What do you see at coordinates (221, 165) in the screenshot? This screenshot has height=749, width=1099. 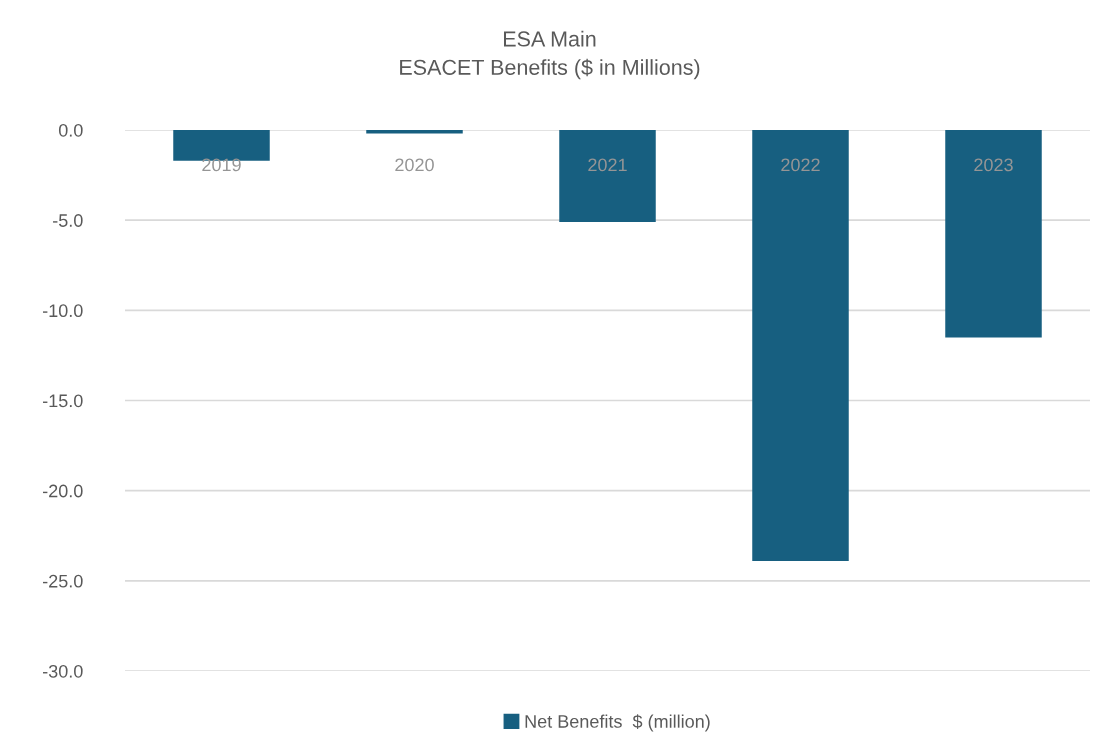 I see `x-tick-label: 2019` at bounding box center [221, 165].